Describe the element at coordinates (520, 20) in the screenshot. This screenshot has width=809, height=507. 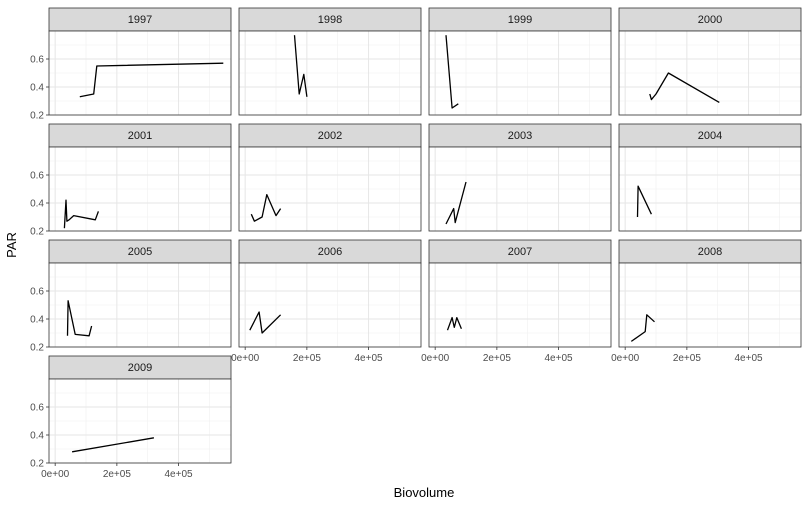
I see `facet-strip-label: 1999` at that location.